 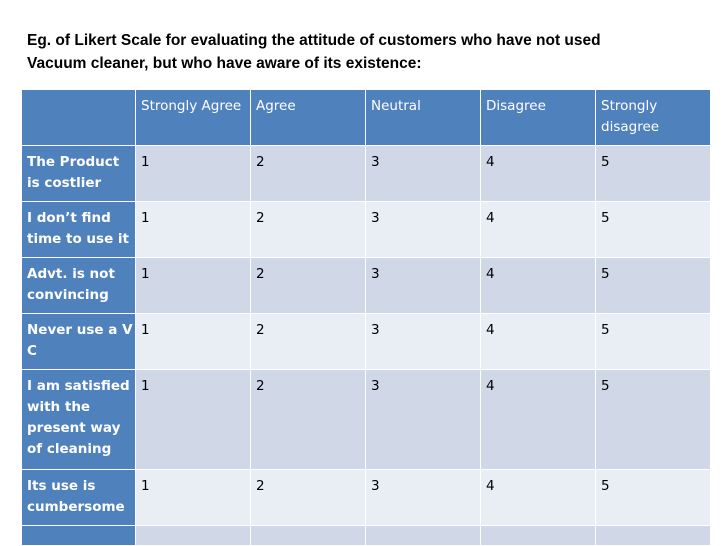 What do you see at coordinates (78, 497) in the screenshot?
I see `row-label: Its use is cumbersome` at bounding box center [78, 497].